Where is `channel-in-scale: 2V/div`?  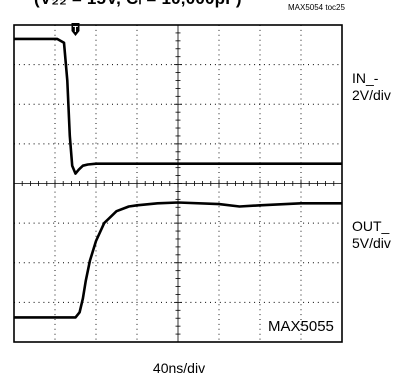 channel-in-scale: 2V/div is located at coordinates (371, 95).